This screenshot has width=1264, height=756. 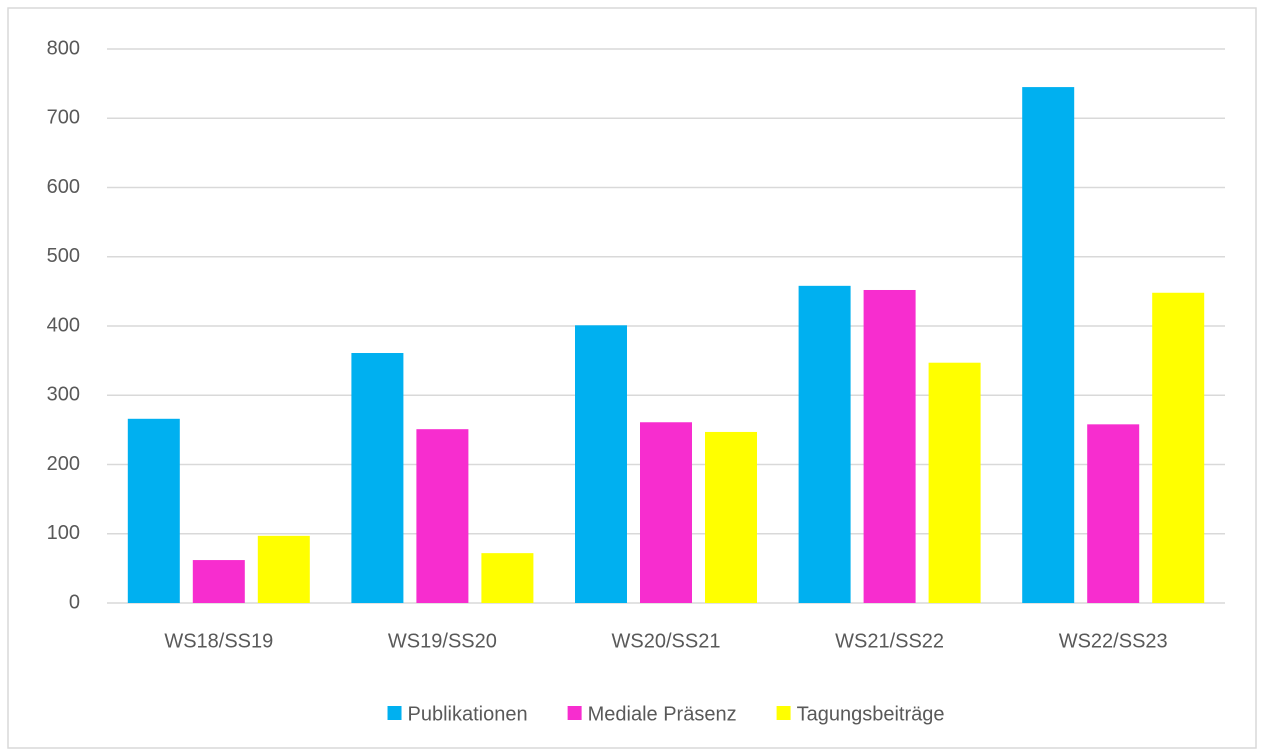 What do you see at coordinates (468, 714) in the screenshot?
I see `legend-label: Publikationen` at bounding box center [468, 714].